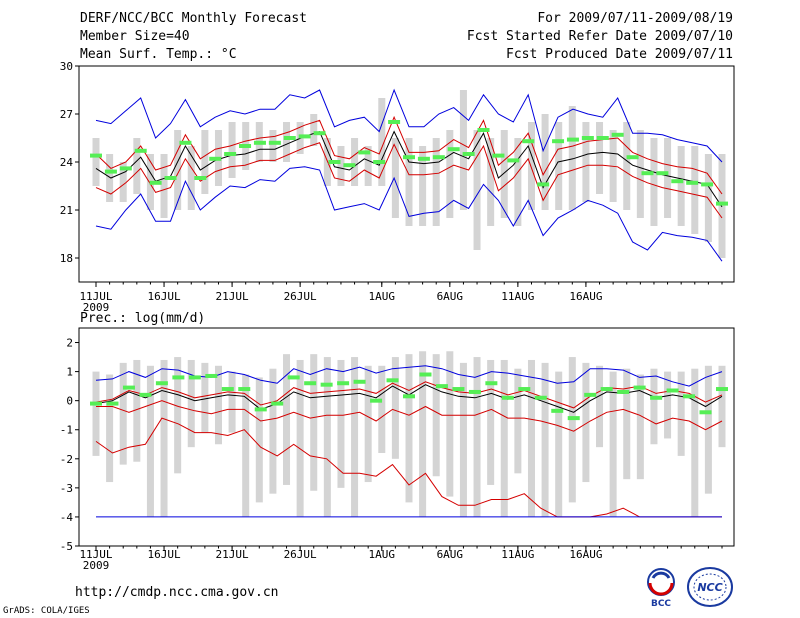 The width and height of the screenshot is (800, 618). What do you see at coordinates (96, 307) in the screenshot?
I see `temperature-x-year-label: 2009` at bounding box center [96, 307].